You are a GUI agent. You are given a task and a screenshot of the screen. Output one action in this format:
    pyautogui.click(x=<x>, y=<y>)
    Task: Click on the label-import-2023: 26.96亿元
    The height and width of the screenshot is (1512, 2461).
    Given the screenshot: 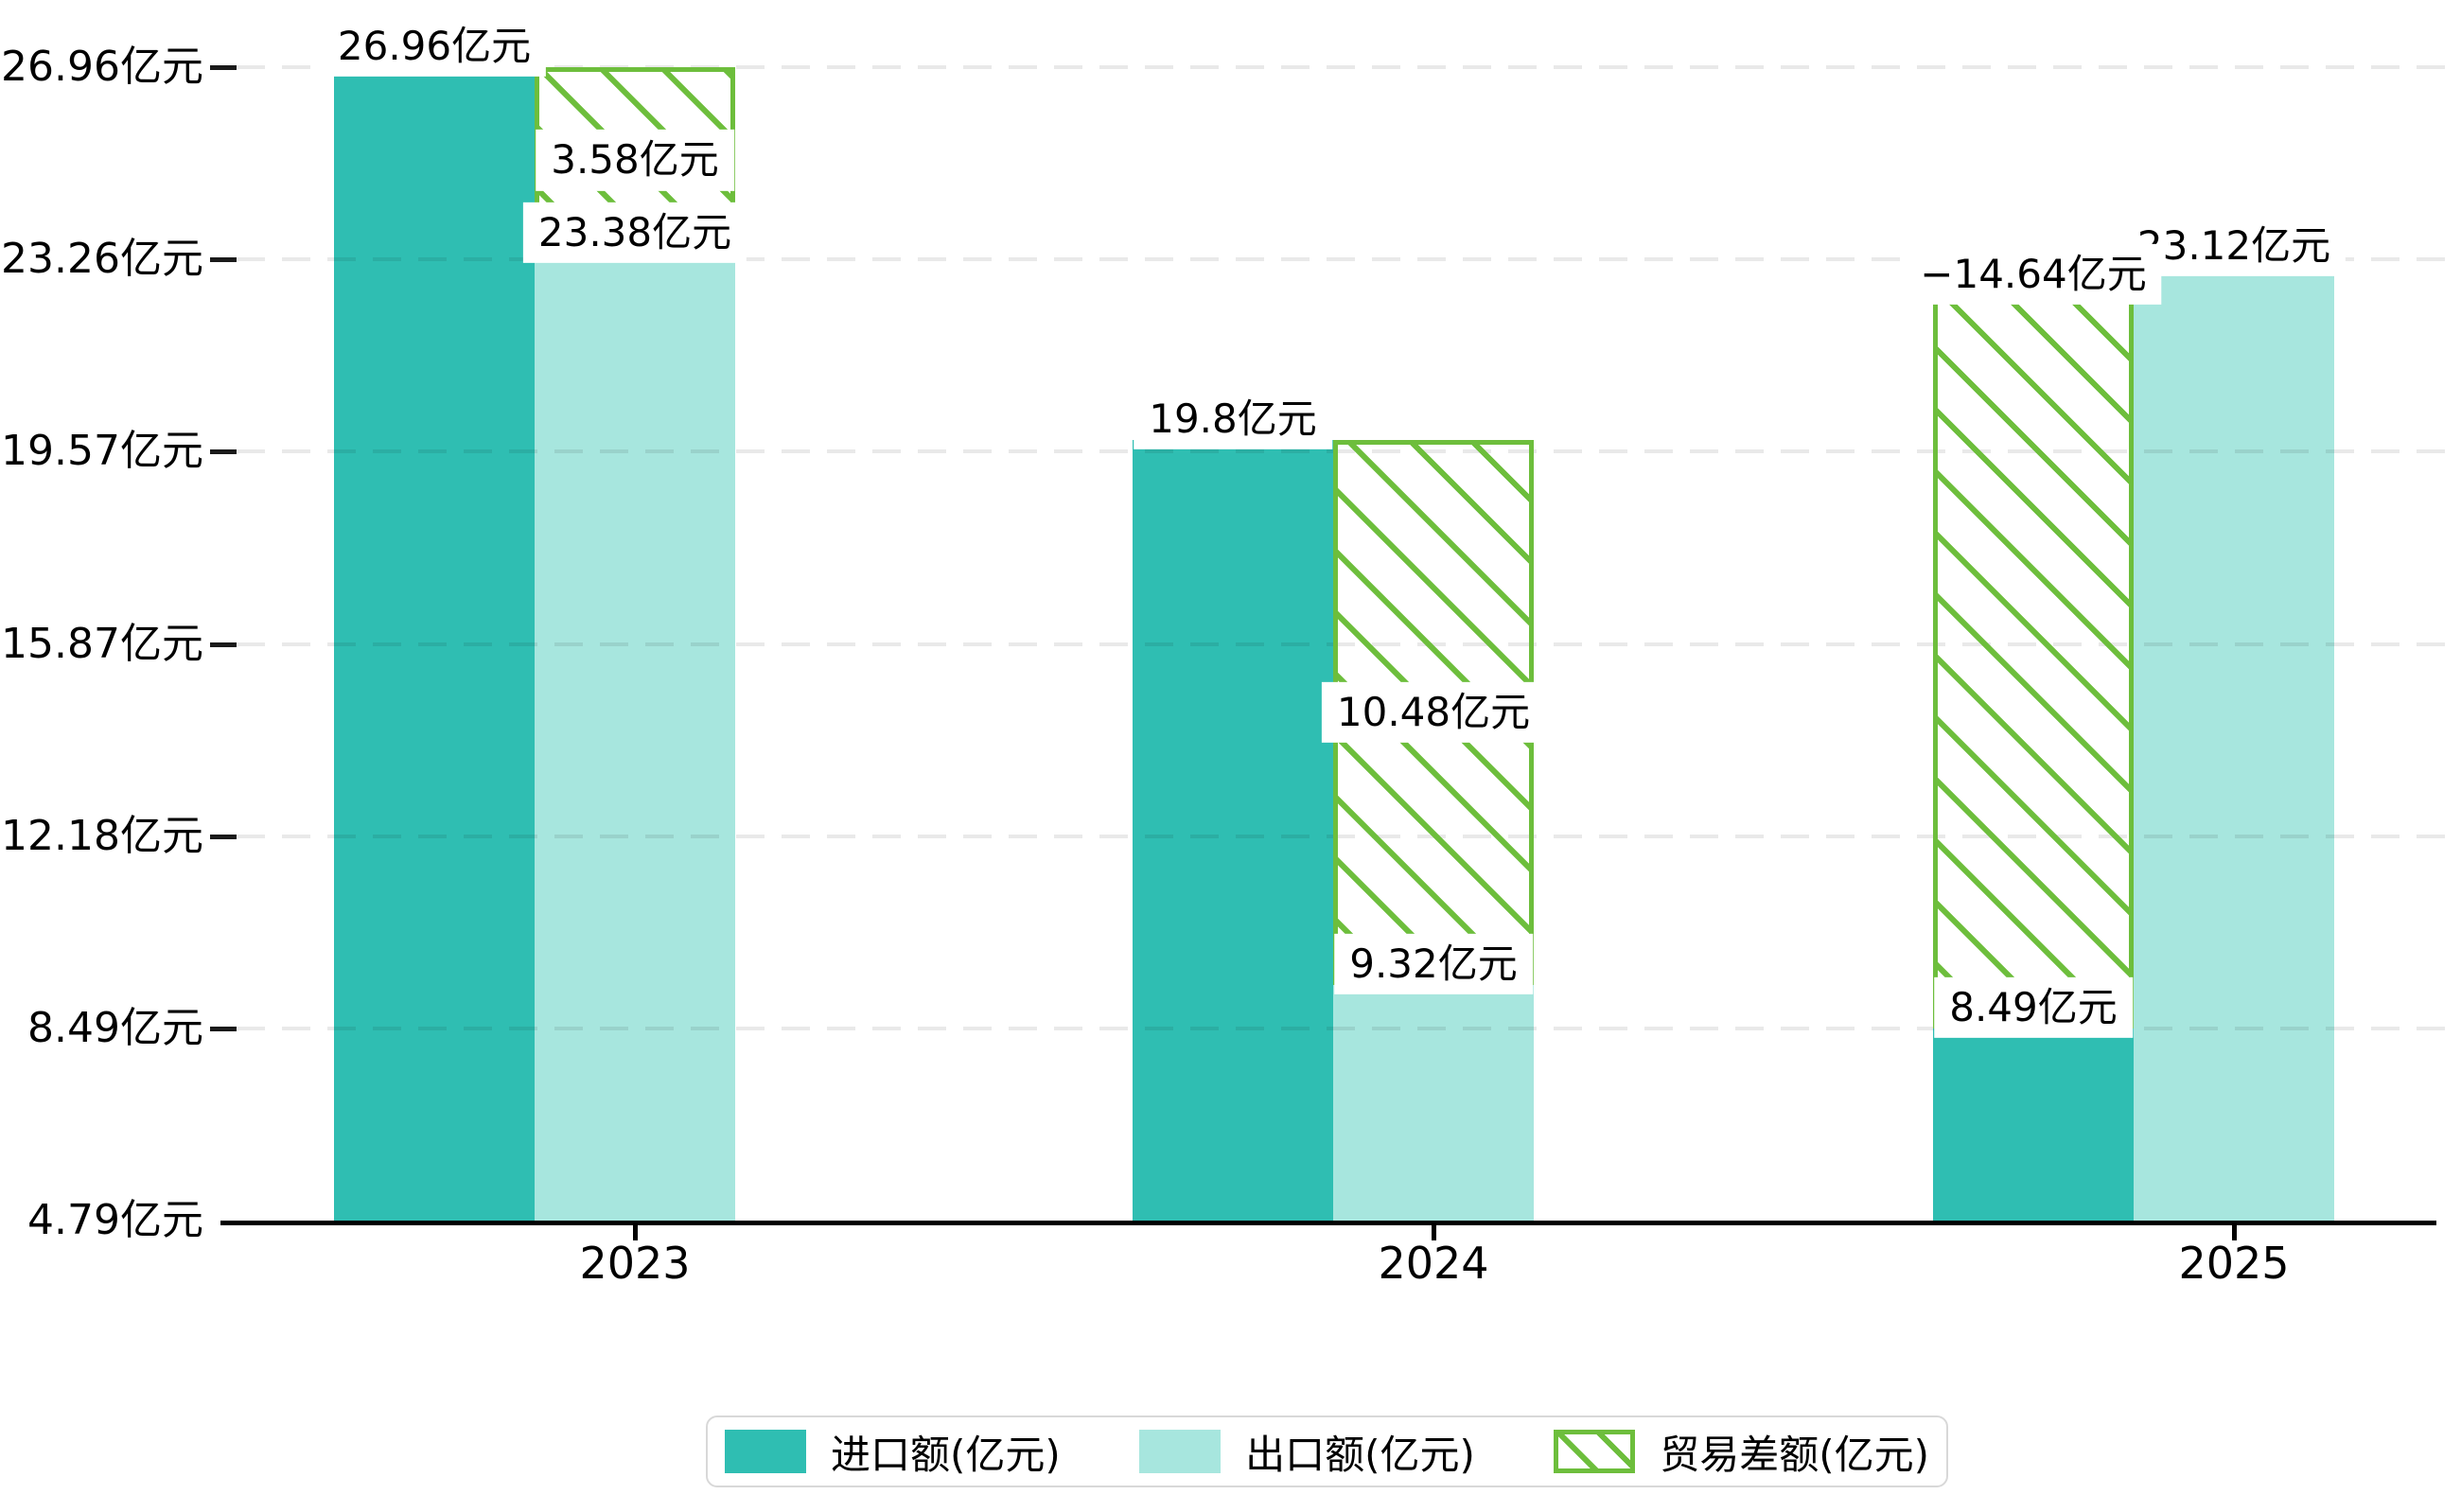 What is the action you would take?
    pyautogui.click(x=434, y=46)
    